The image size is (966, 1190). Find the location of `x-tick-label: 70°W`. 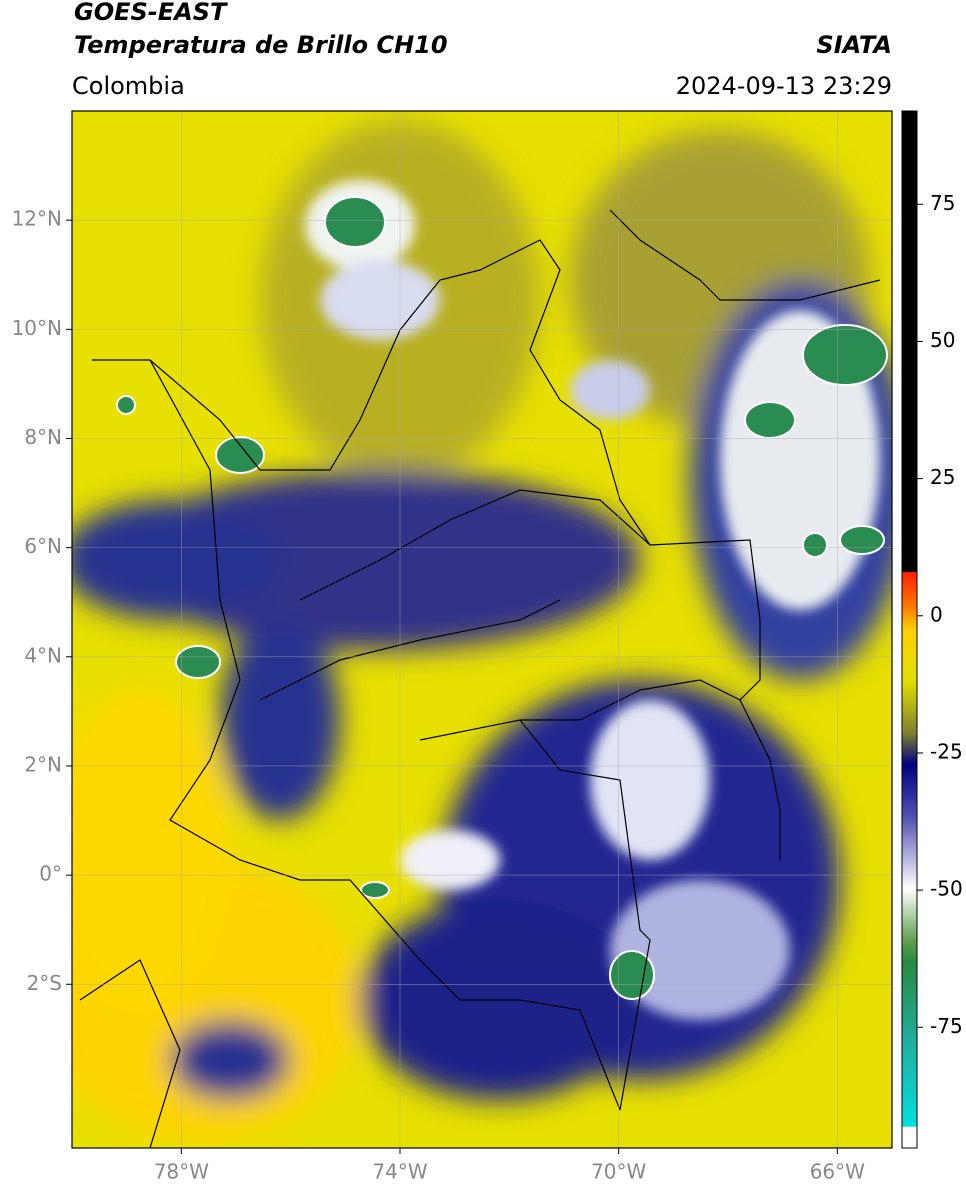

x-tick-label: 70°W is located at coordinates (618, 1172).